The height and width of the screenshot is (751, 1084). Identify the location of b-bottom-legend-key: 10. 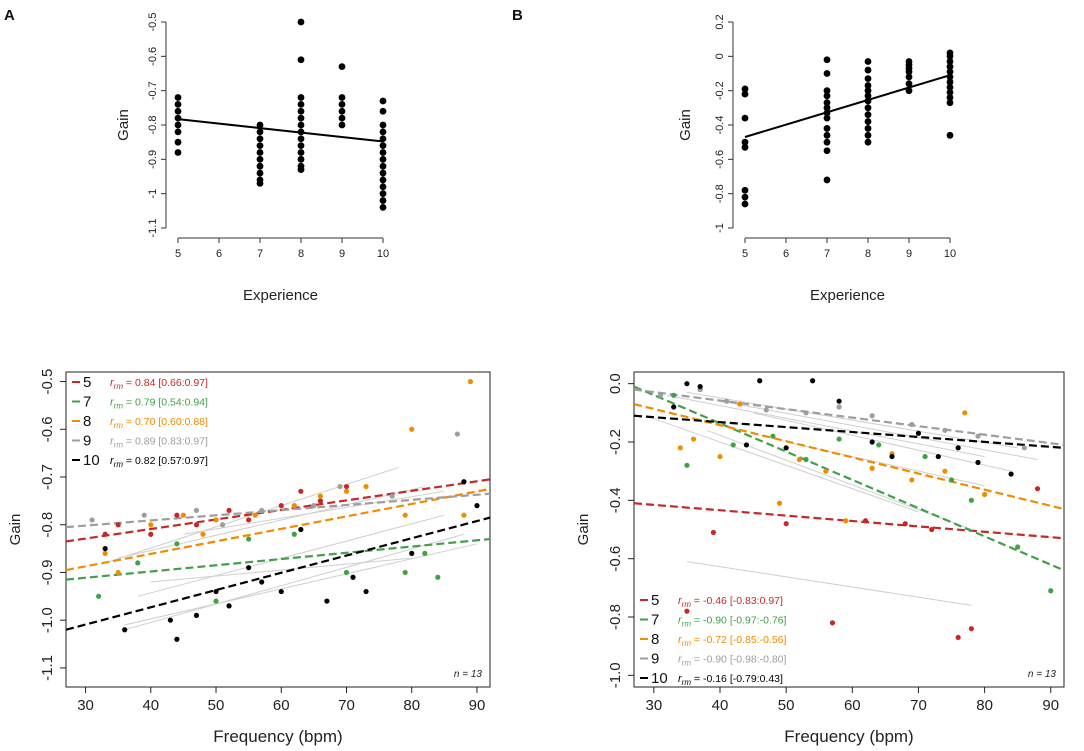
(659, 678).